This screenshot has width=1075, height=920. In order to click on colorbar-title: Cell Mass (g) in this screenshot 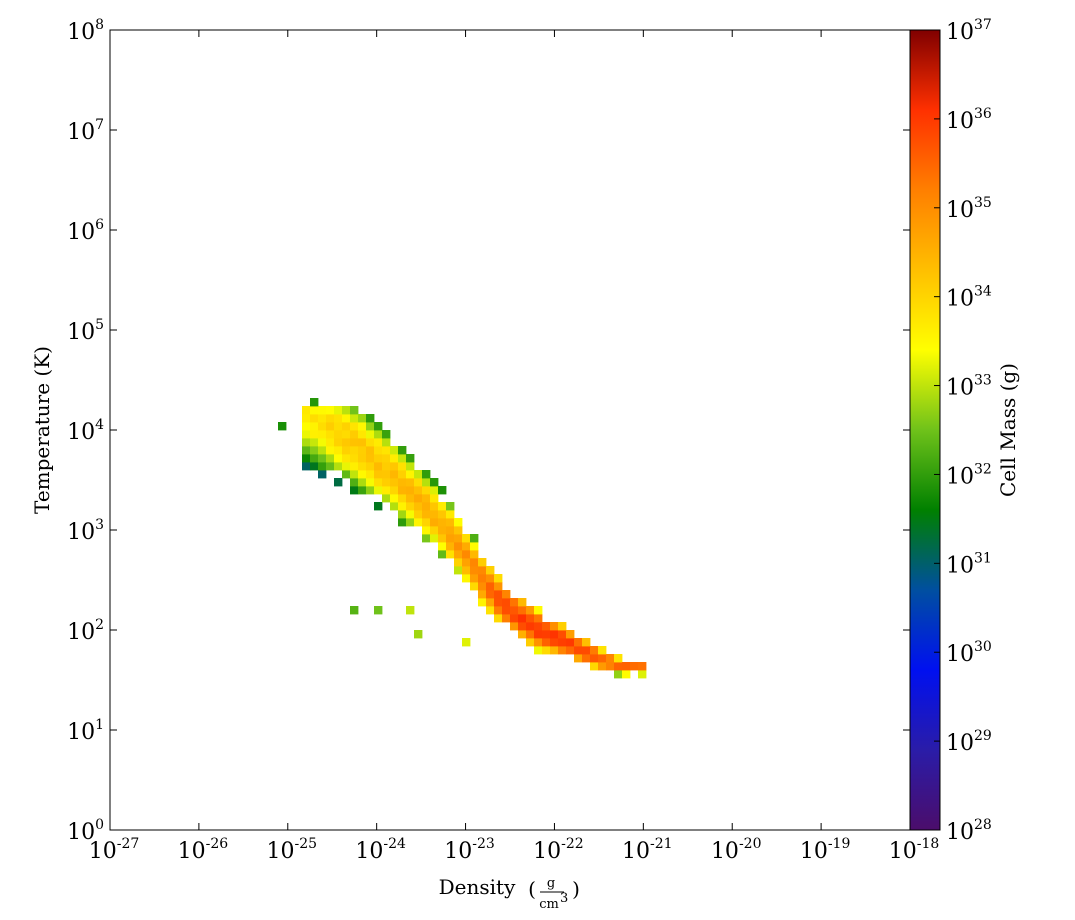, I will do `click(1008, 430)`.